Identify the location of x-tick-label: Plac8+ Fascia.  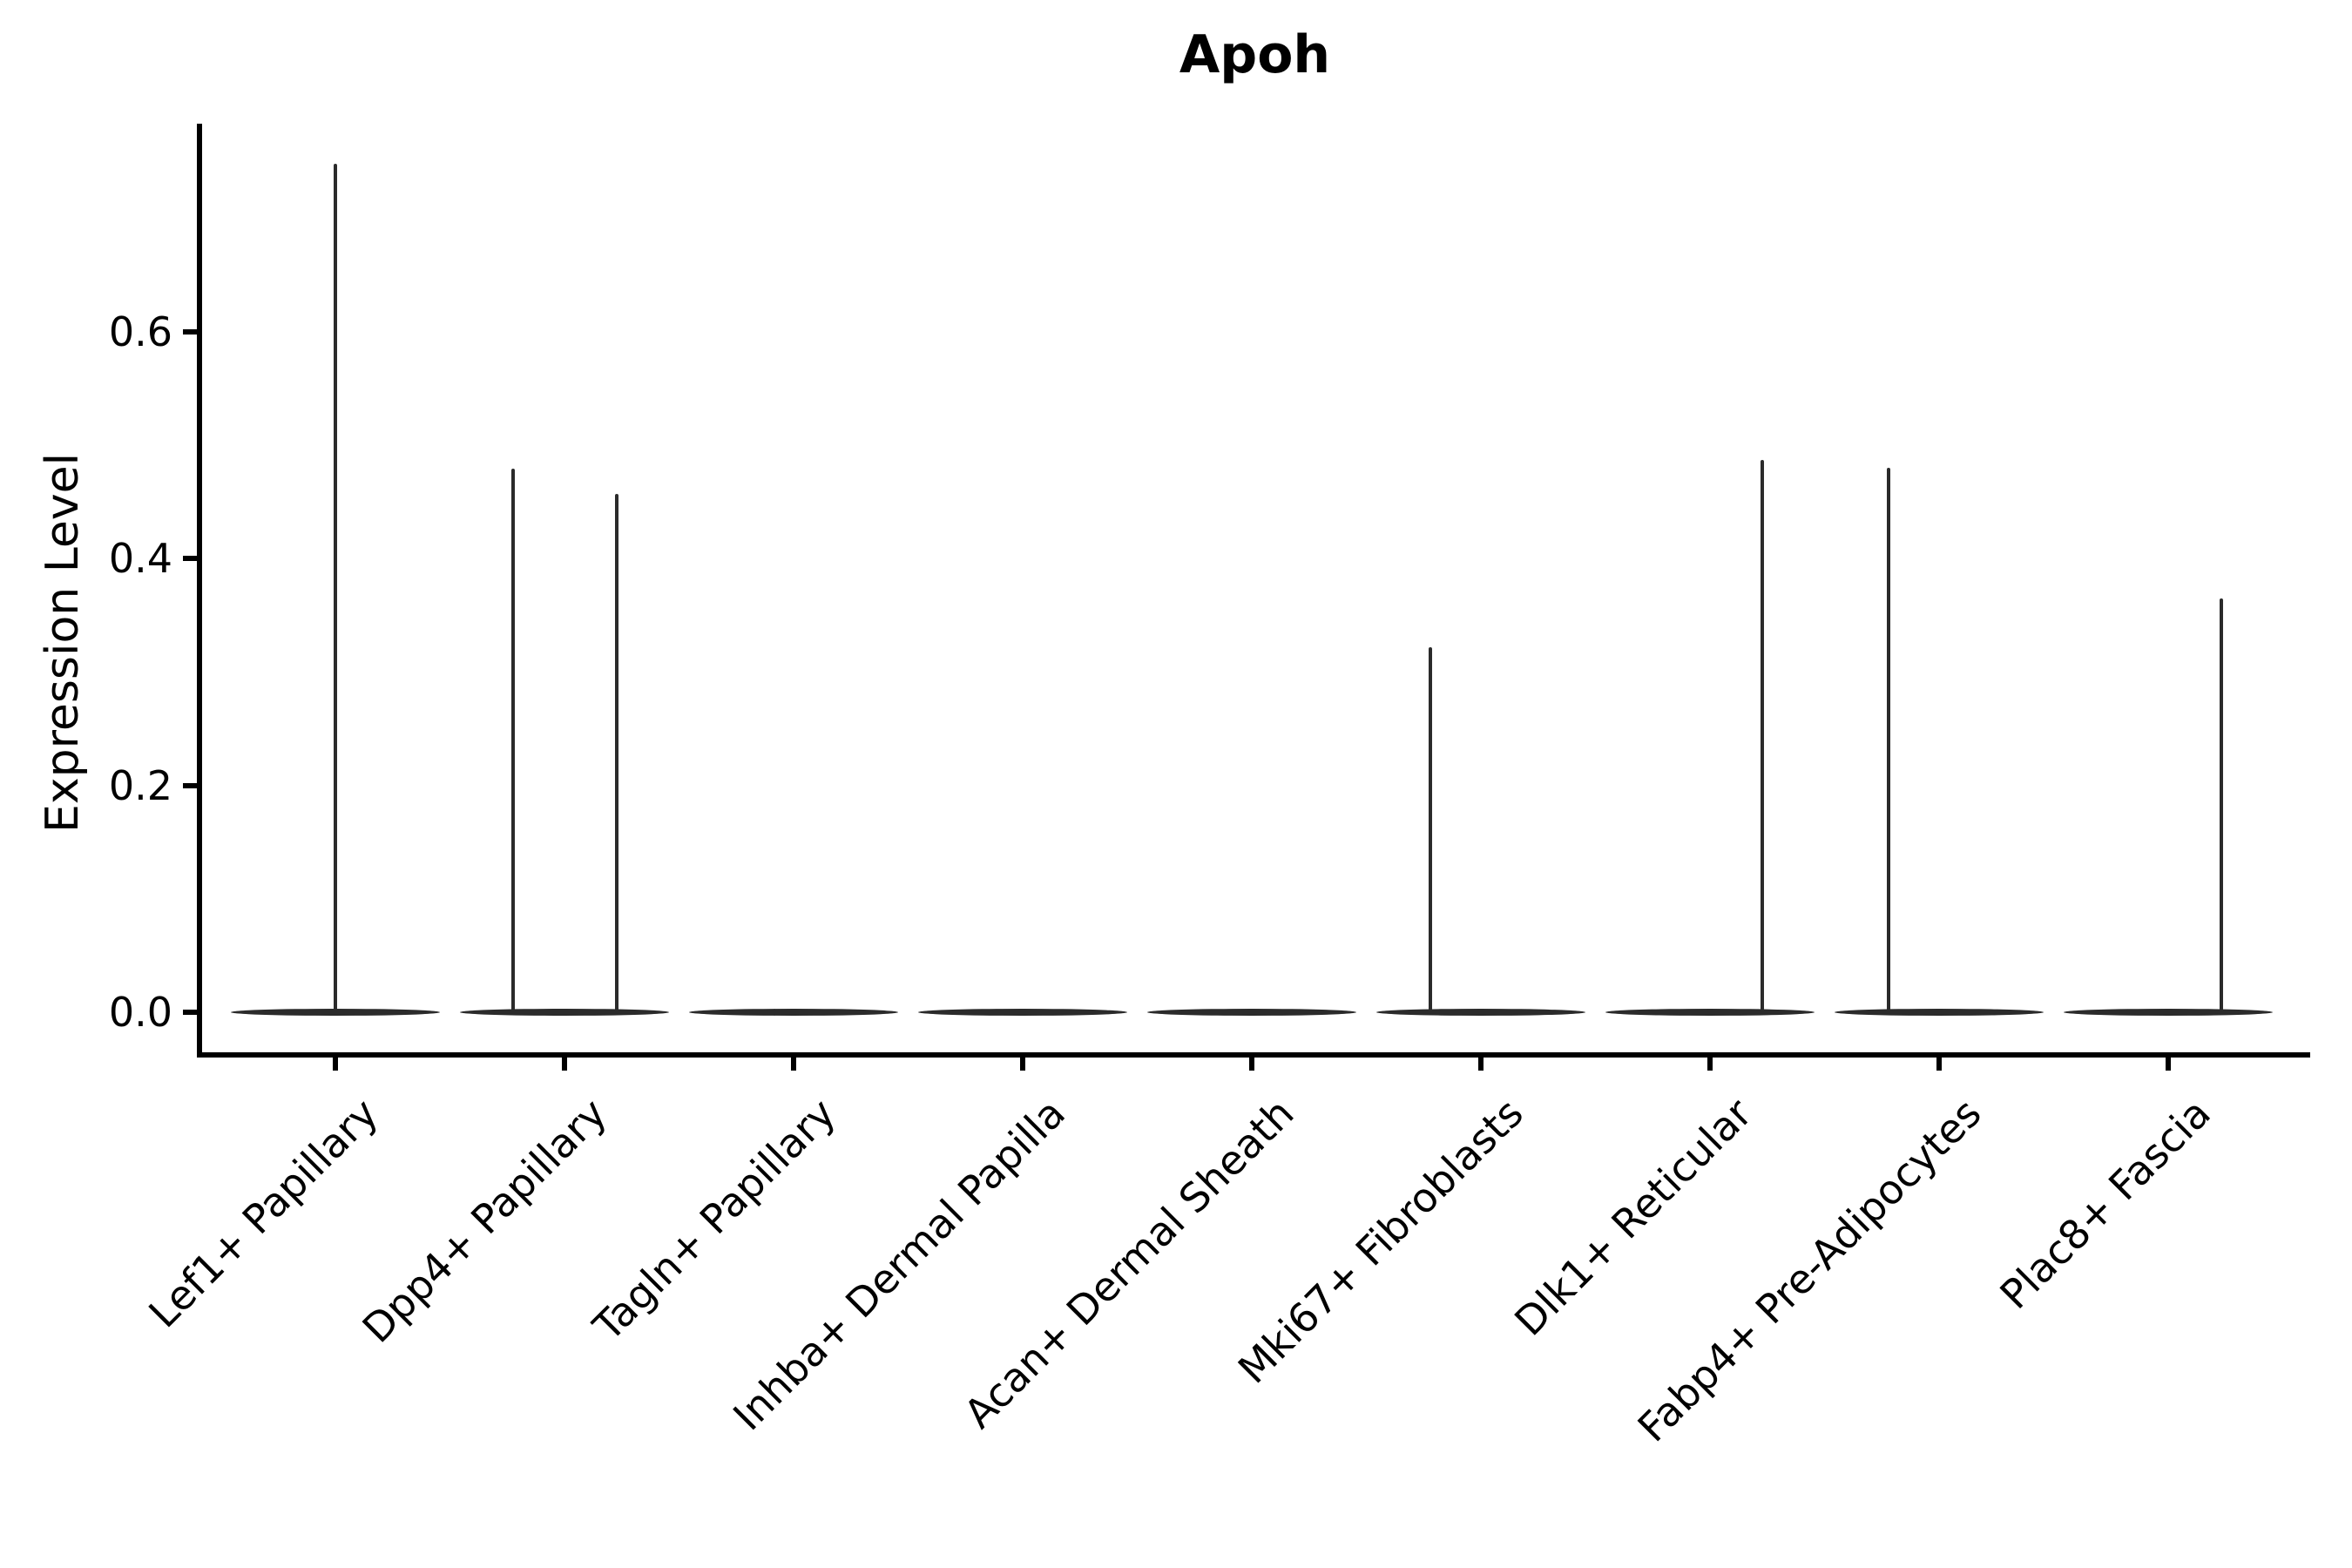
(2105, 1203).